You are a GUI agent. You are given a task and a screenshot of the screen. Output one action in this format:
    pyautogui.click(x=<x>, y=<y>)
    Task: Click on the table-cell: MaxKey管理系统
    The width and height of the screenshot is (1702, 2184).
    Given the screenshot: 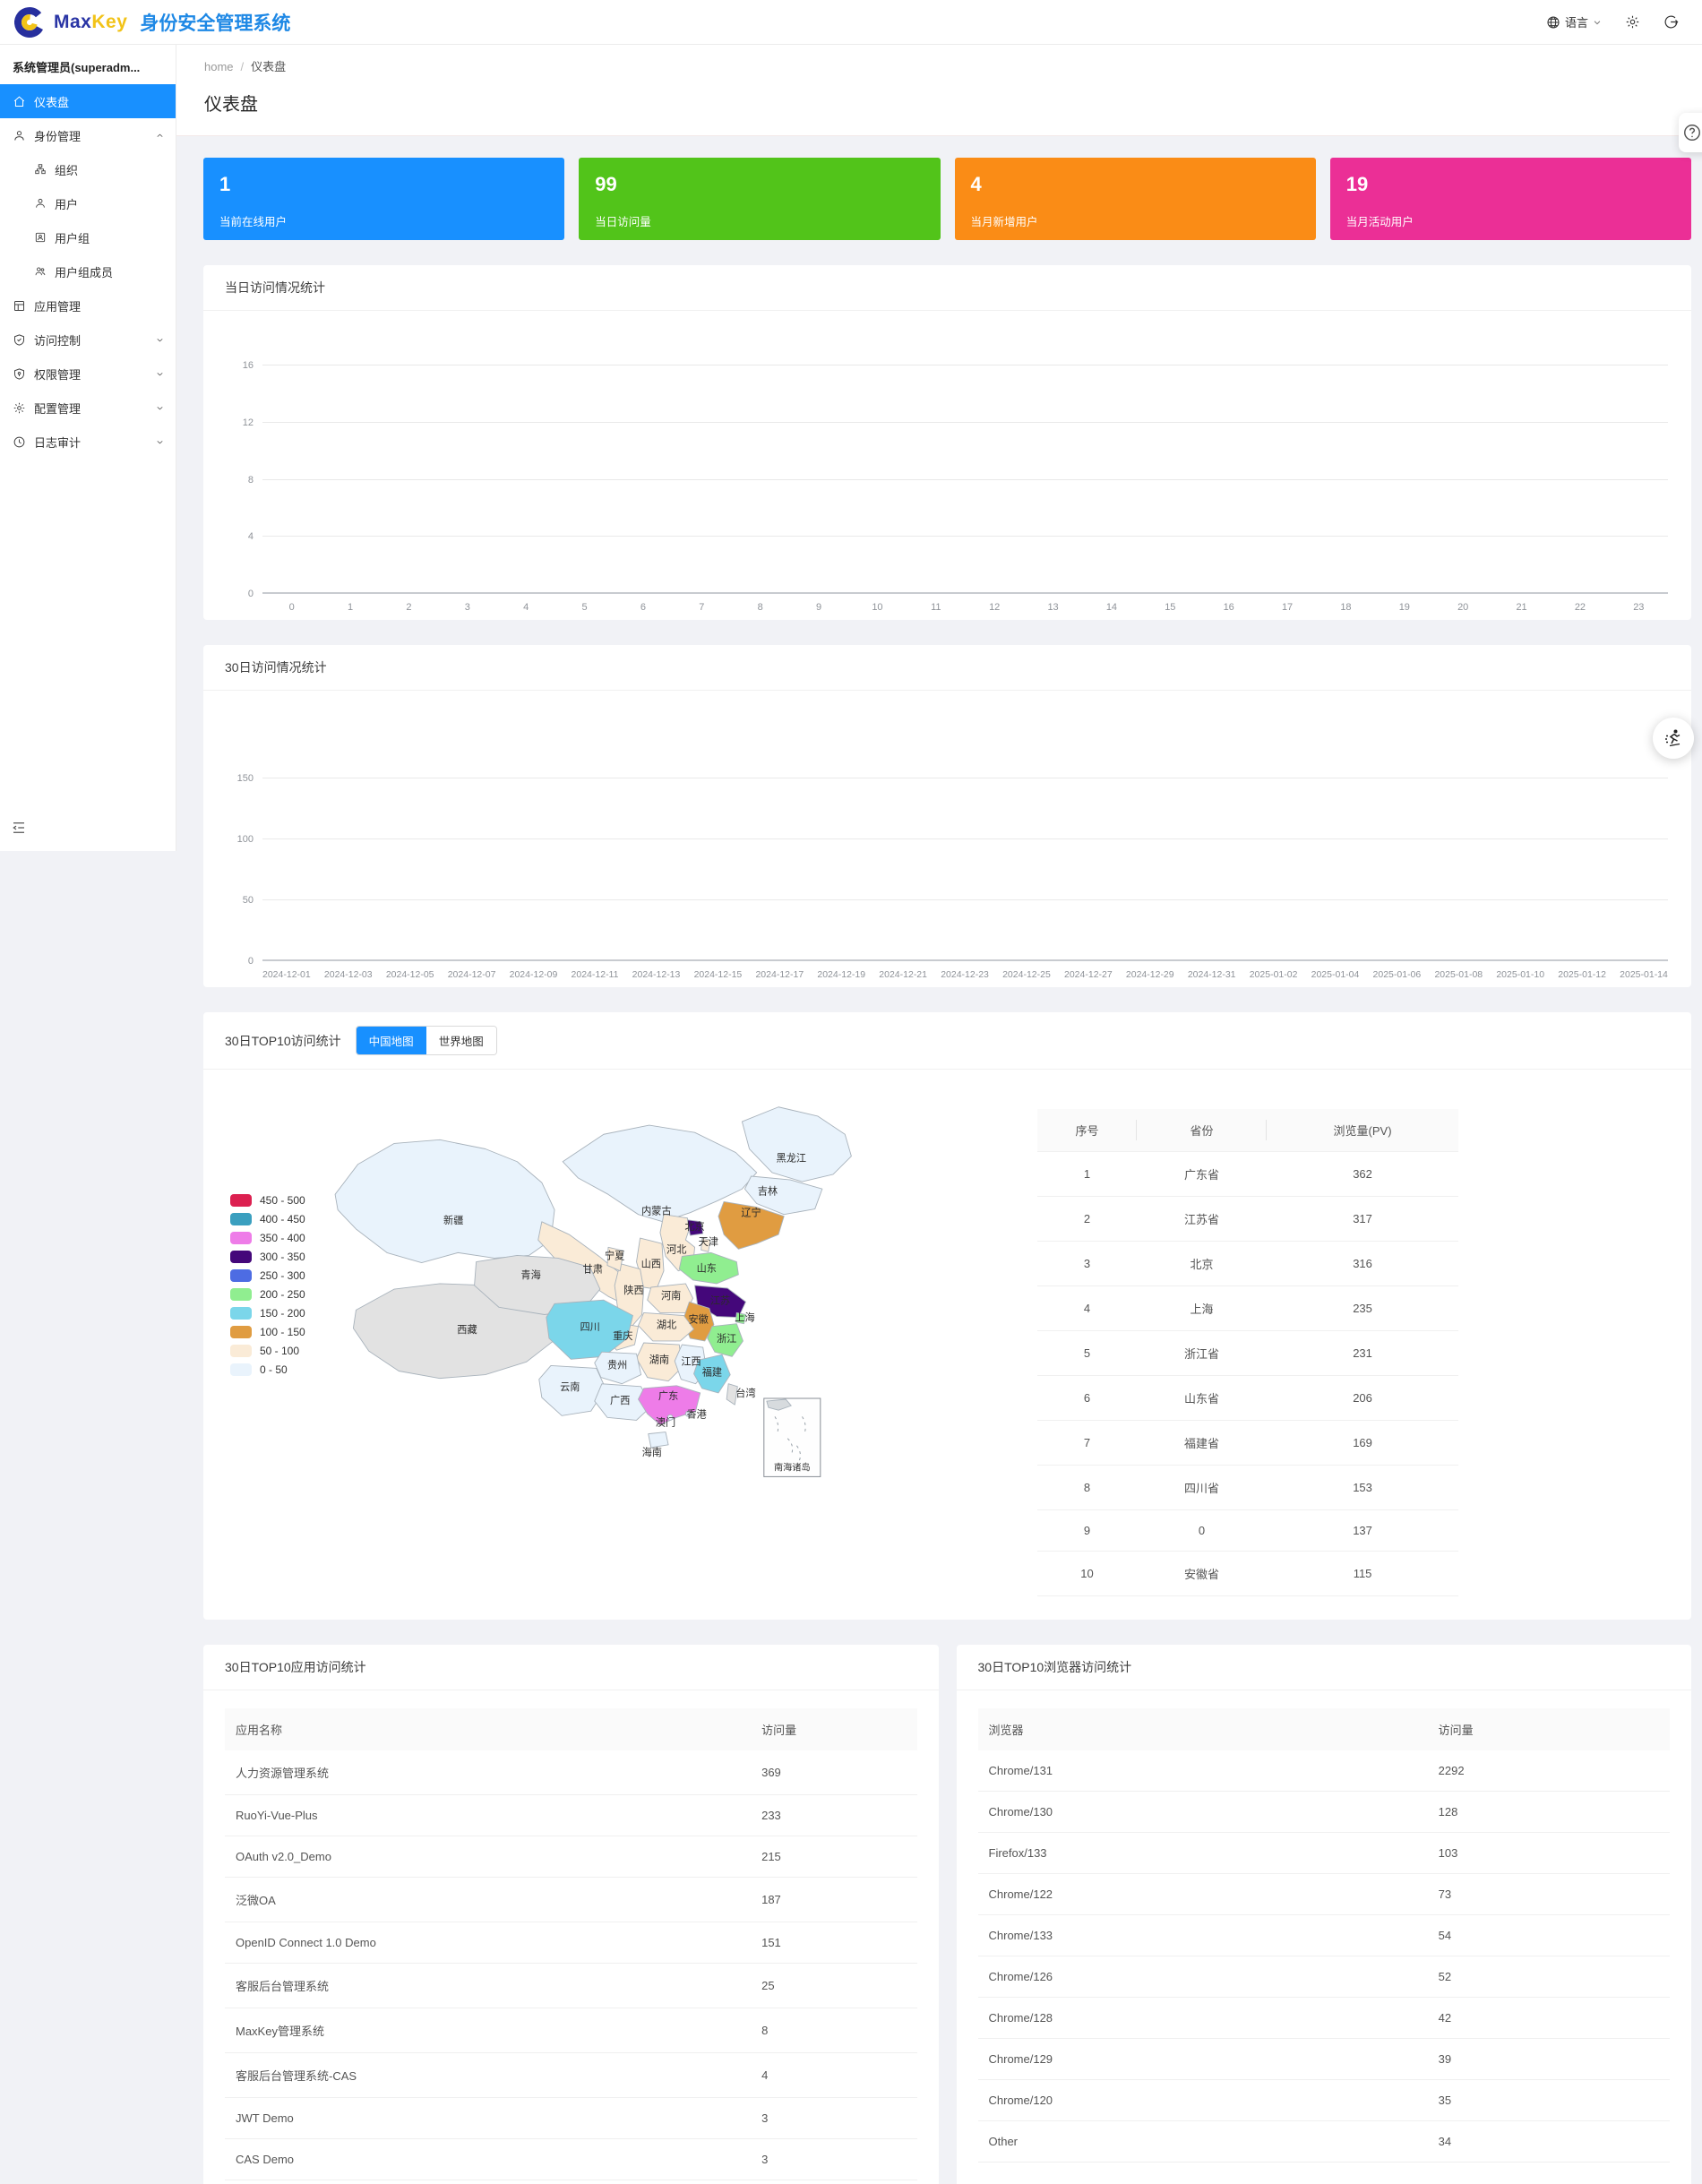 What is the action you would take?
    pyautogui.click(x=488, y=2031)
    